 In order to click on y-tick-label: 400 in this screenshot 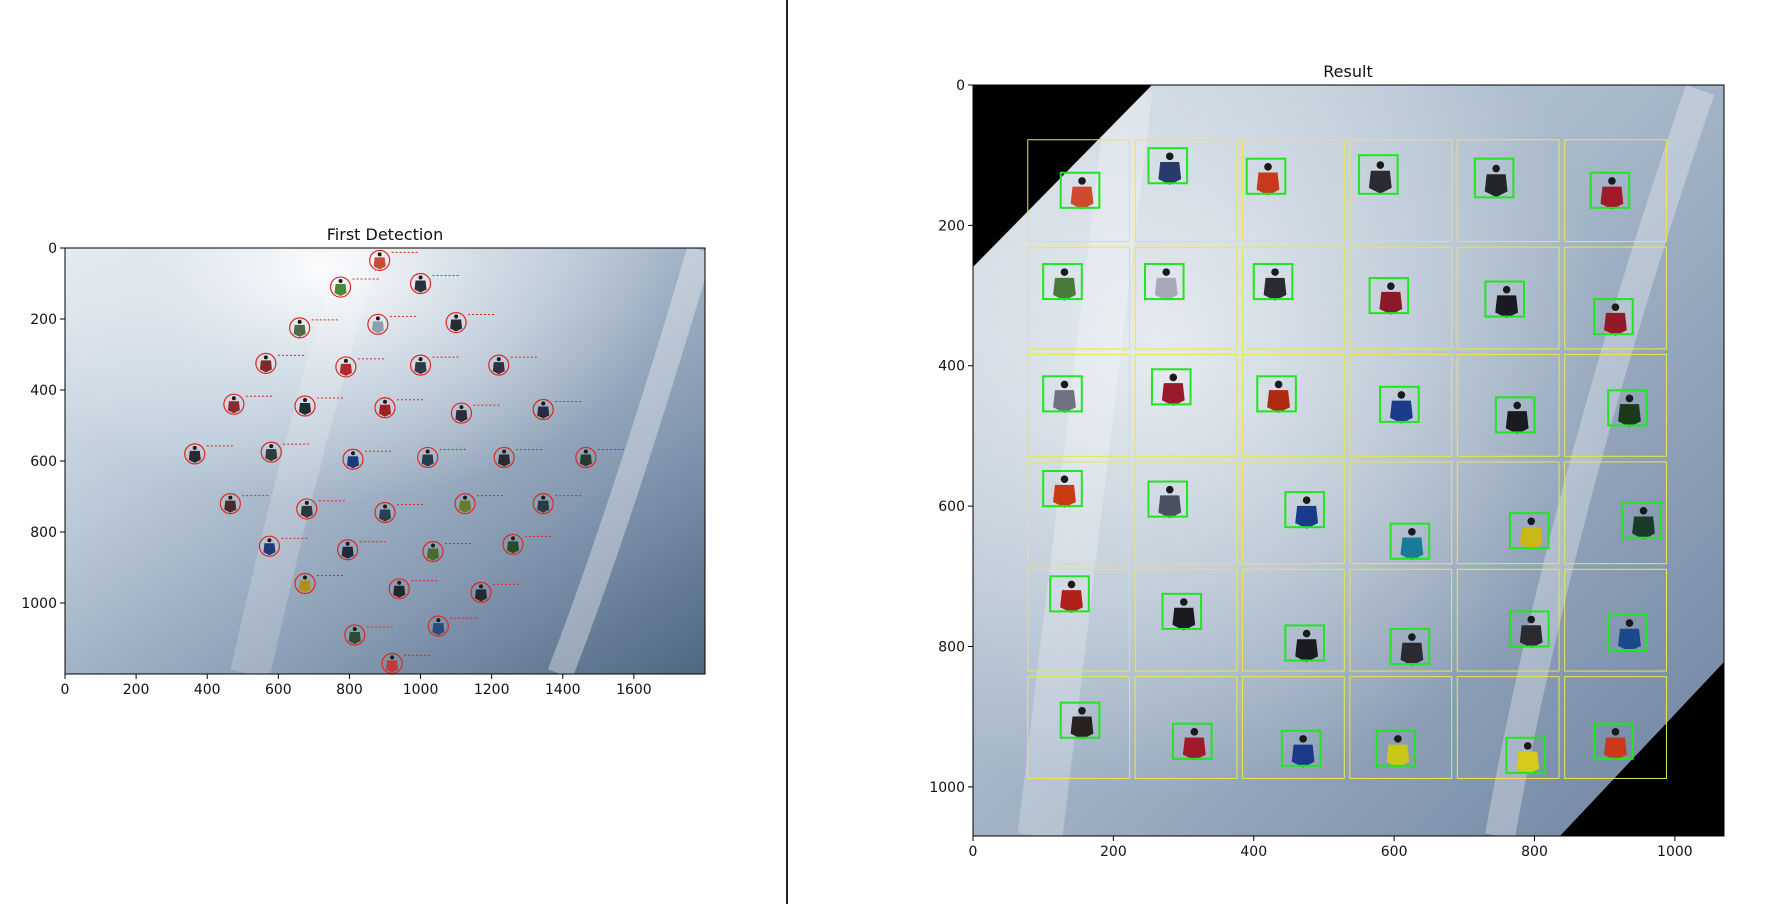, I will do `click(951, 367)`.